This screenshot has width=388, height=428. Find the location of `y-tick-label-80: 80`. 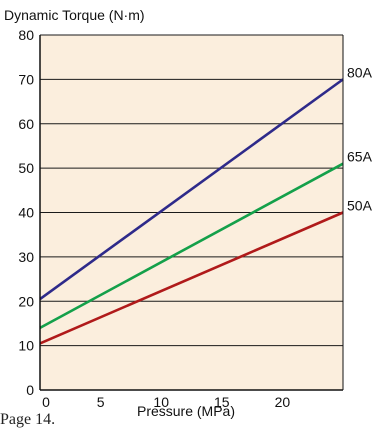

y-tick-label-80: 80 is located at coordinates (26, 35).